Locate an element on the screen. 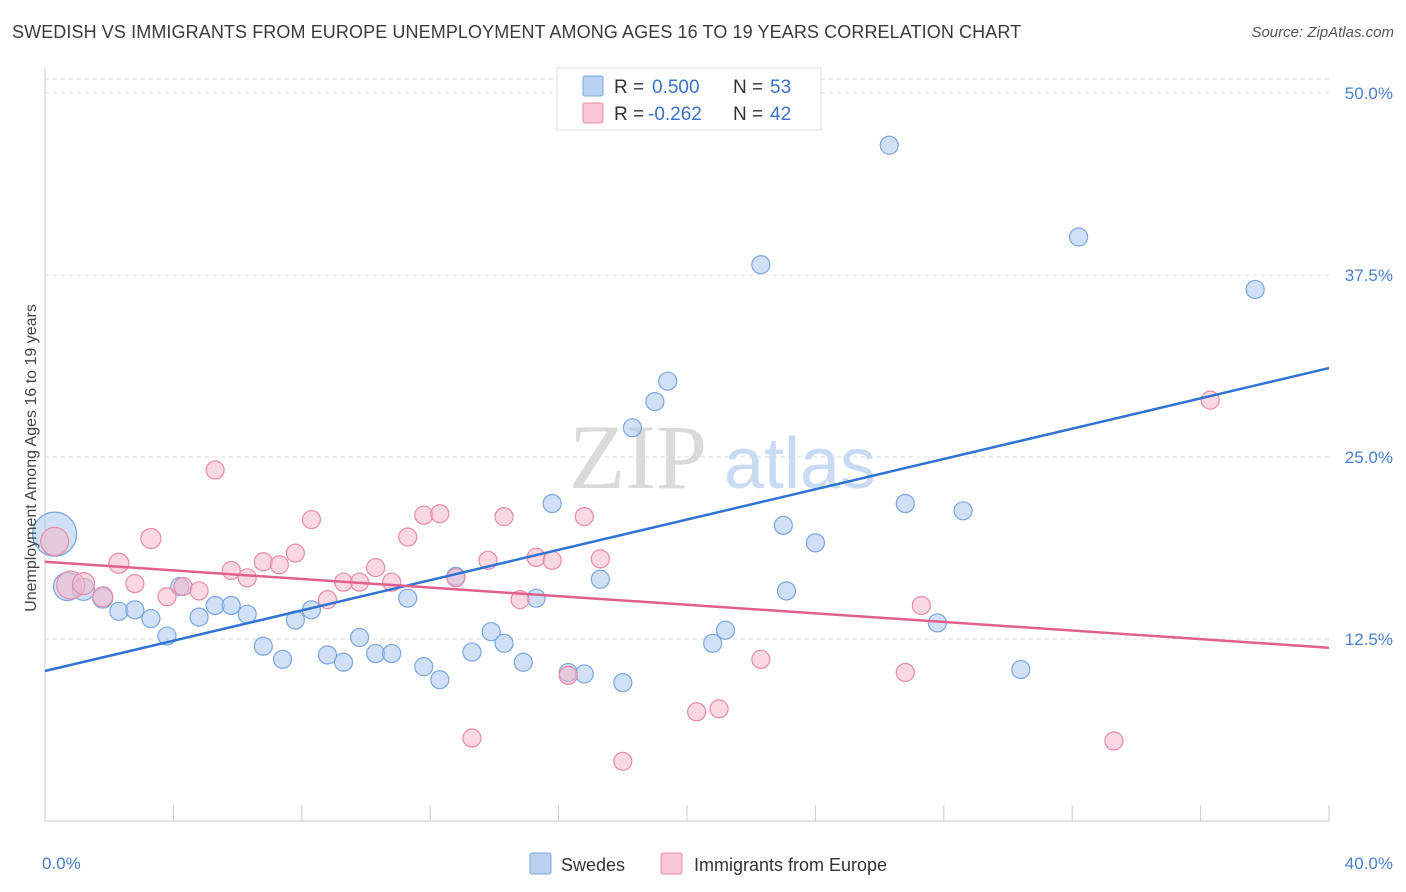 This screenshot has height=892, width=1406. x-tick-label: 0.0% is located at coordinates (61, 863).